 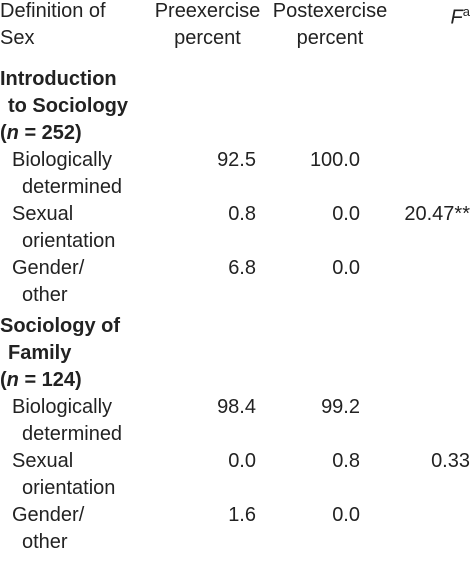 I want to click on pre-value: 0.0, so click(x=242, y=461).